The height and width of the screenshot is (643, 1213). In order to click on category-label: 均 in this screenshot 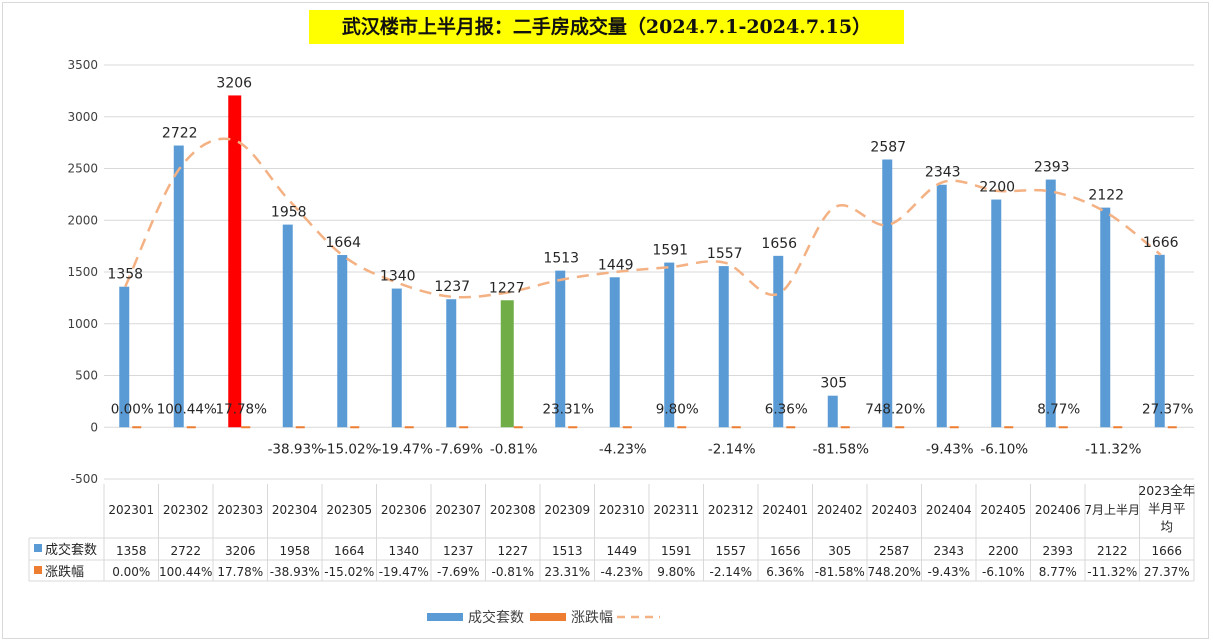, I will do `click(1166, 526)`.